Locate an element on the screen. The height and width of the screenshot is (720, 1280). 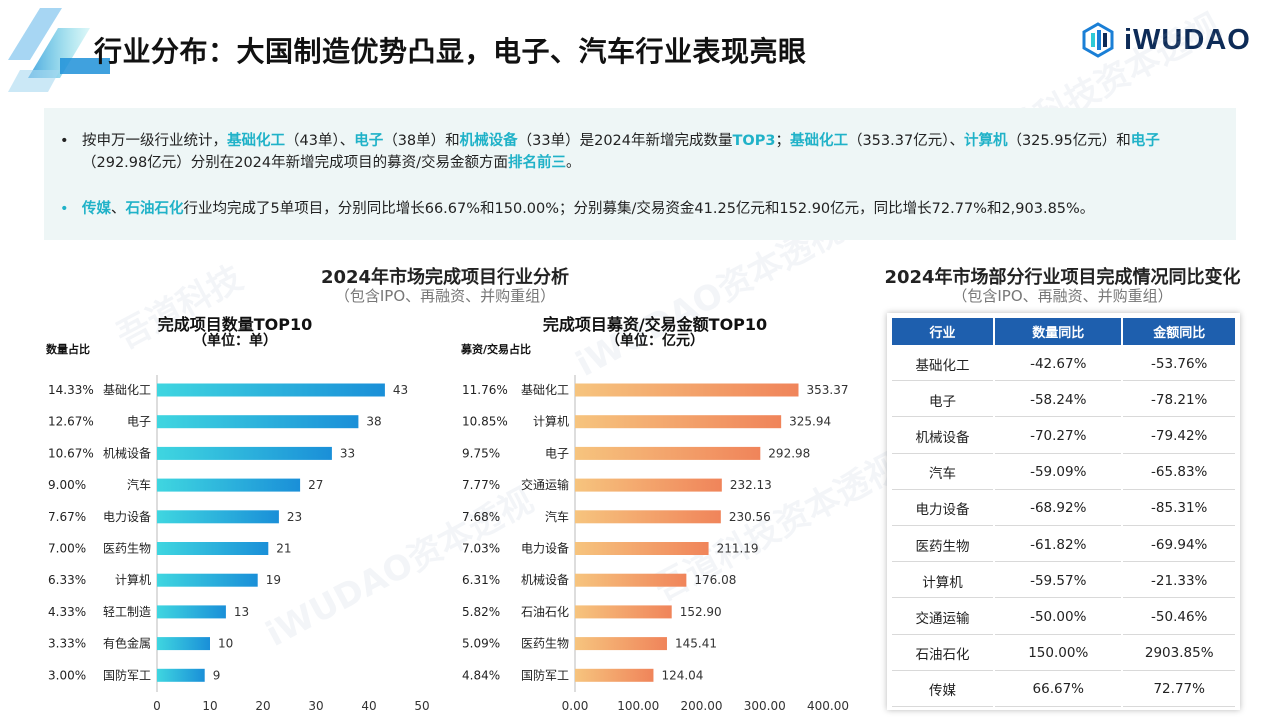
chart2-category-label: 电力设备 is located at coordinates (545, 549).